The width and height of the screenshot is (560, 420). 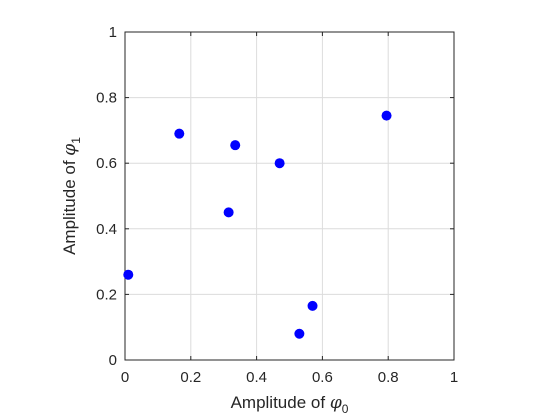 I want to click on y-tick-label: 0.8, so click(x=106, y=98).